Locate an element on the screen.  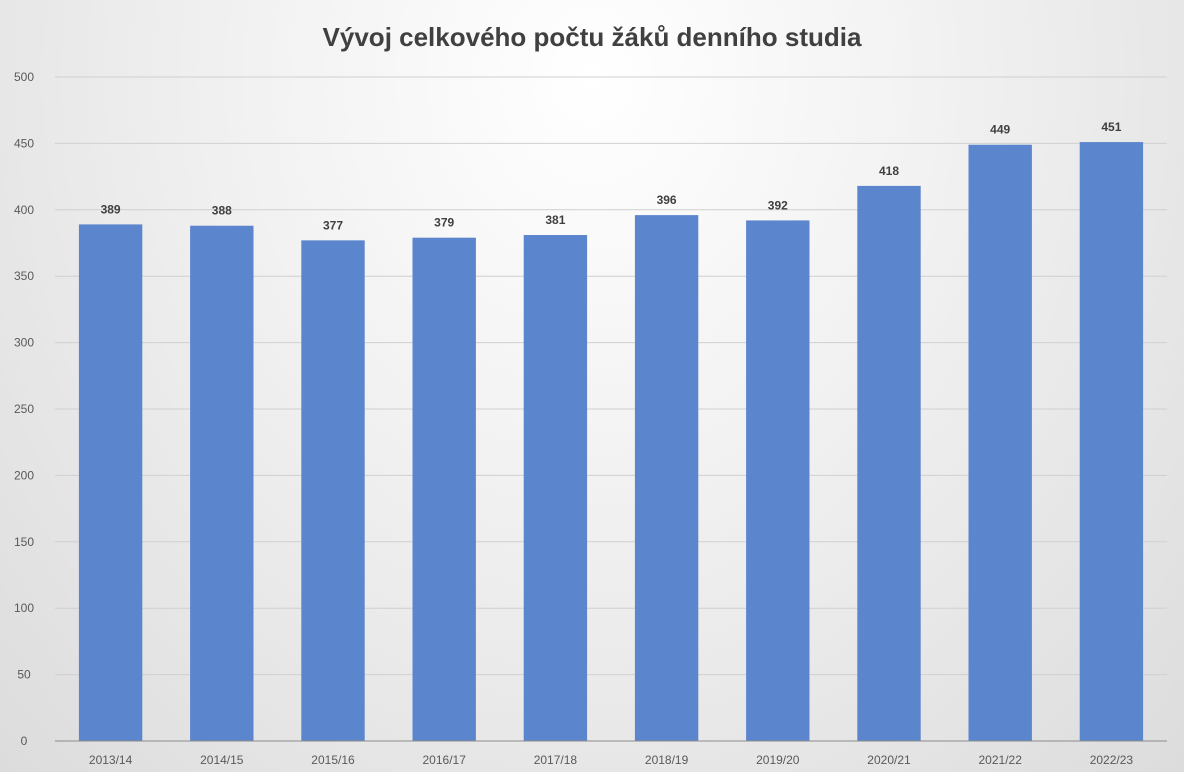
x-tick-label: 2022/23 is located at coordinates (1112, 760).